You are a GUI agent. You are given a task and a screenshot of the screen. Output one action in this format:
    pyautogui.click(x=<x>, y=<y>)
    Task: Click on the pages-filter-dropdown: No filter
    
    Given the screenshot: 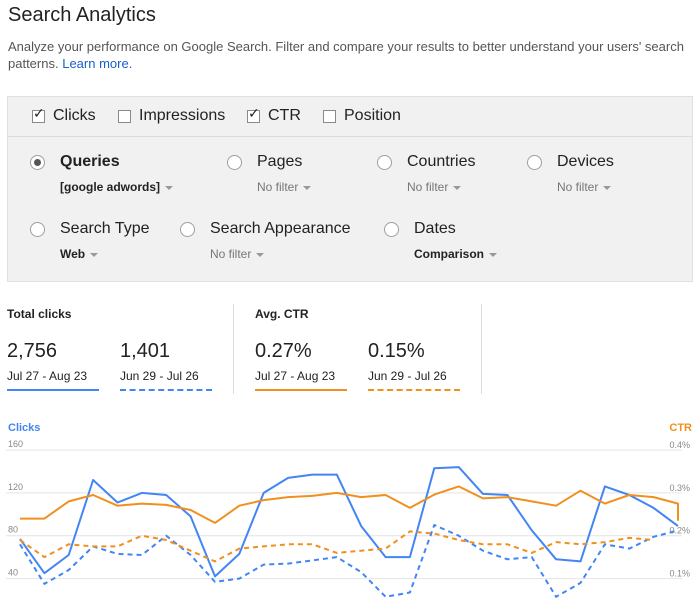 What is the action you would take?
    pyautogui.click(x=284, y=187)
    